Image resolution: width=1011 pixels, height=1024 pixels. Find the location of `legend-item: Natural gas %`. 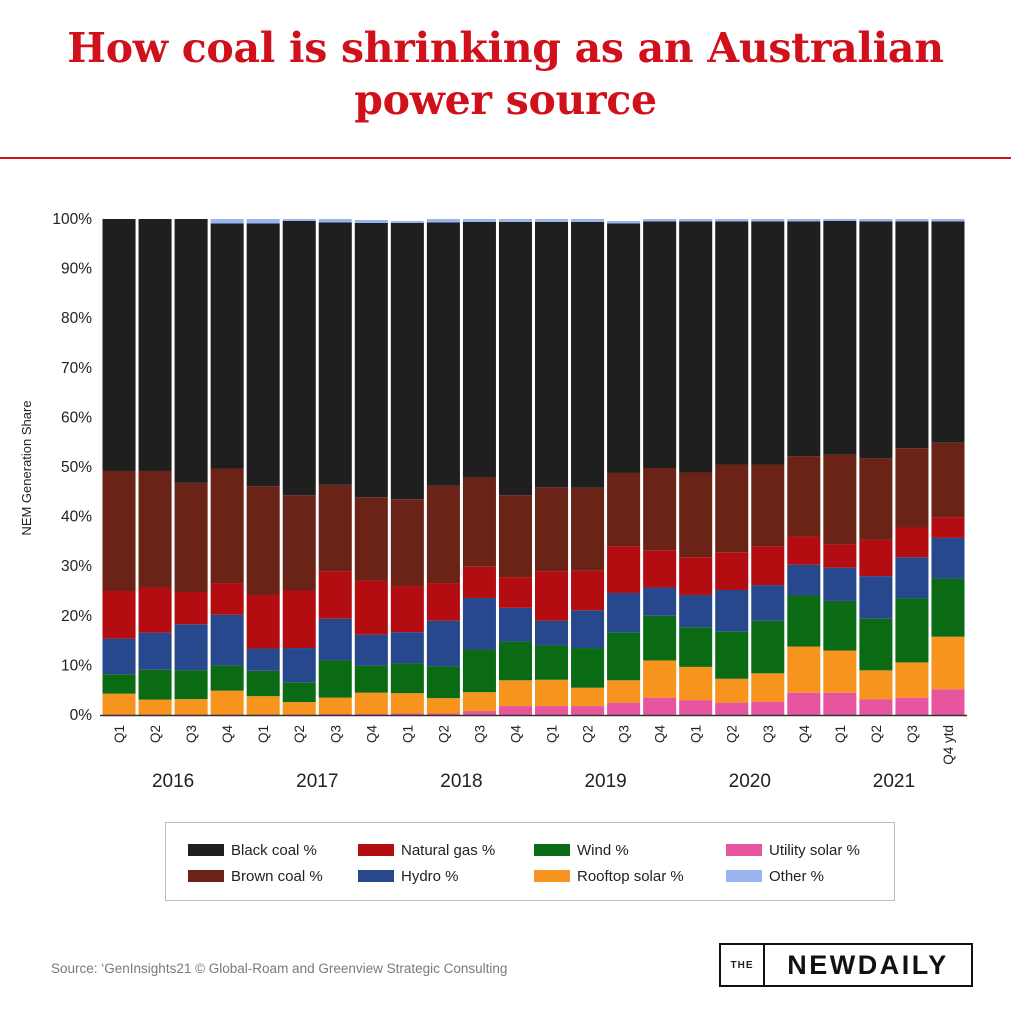

legend-item: Natural gas % is located at coordinates (426, 850).